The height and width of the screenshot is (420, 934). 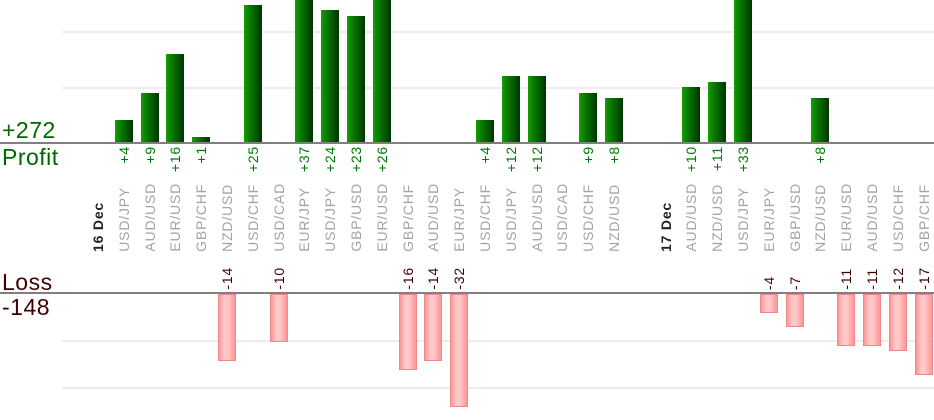 What do you see at coordinates (846, 320) in the screenshot?
I see `loss-bar-eur-usd` at bounding box center [846, 320].